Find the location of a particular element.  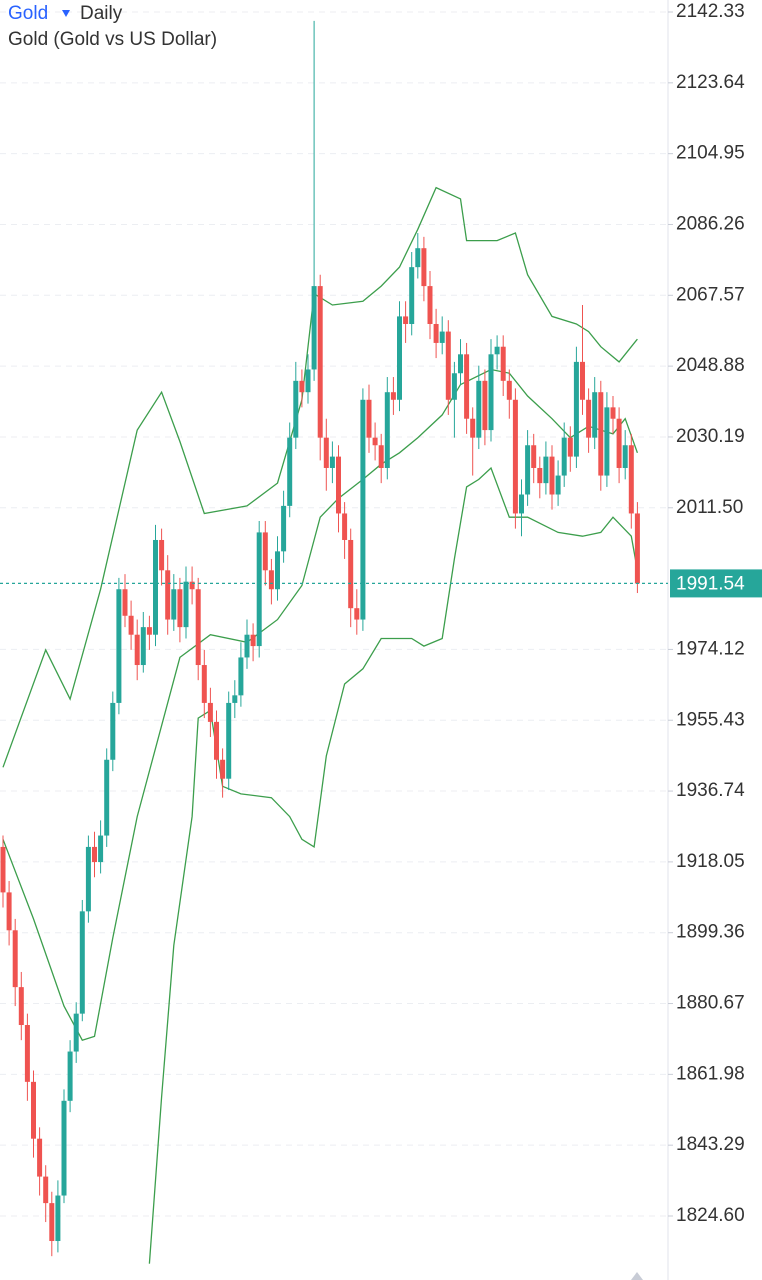

y-tick-label: 2142.33 is located at coordinates (710, 11).